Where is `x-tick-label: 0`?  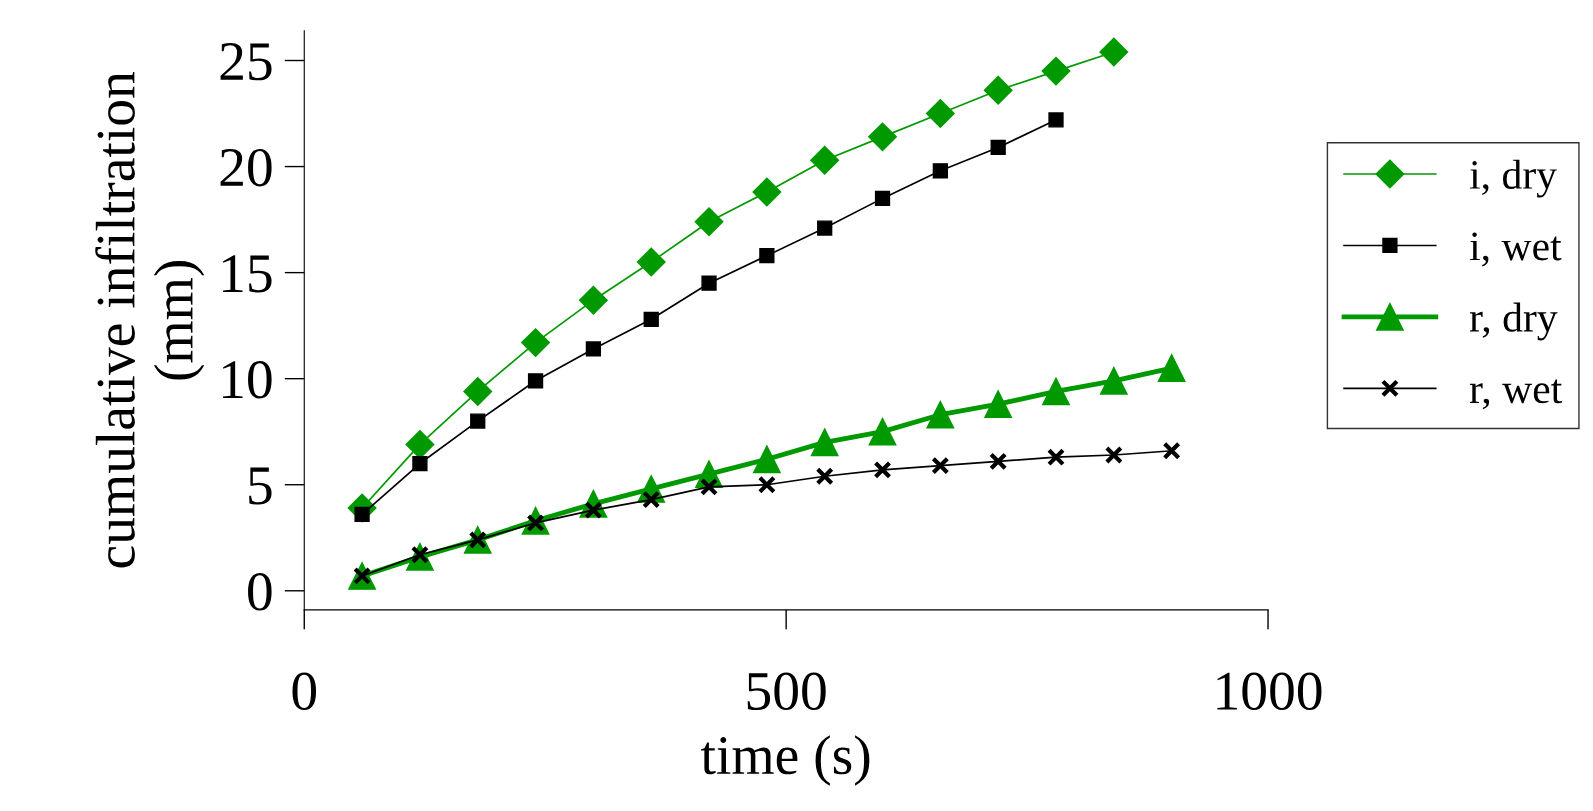
x-tick-label: 0 is located at coordinates (304, 691).